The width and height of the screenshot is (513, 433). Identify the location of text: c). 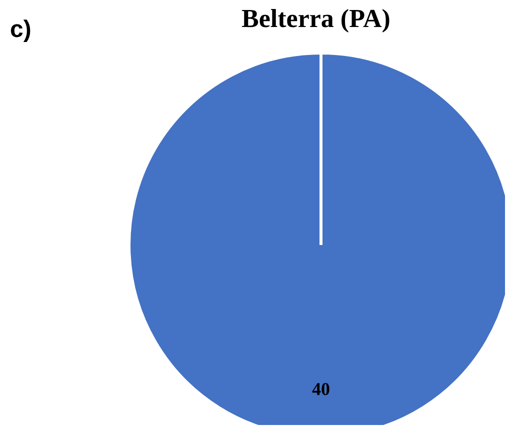
(21, 30).